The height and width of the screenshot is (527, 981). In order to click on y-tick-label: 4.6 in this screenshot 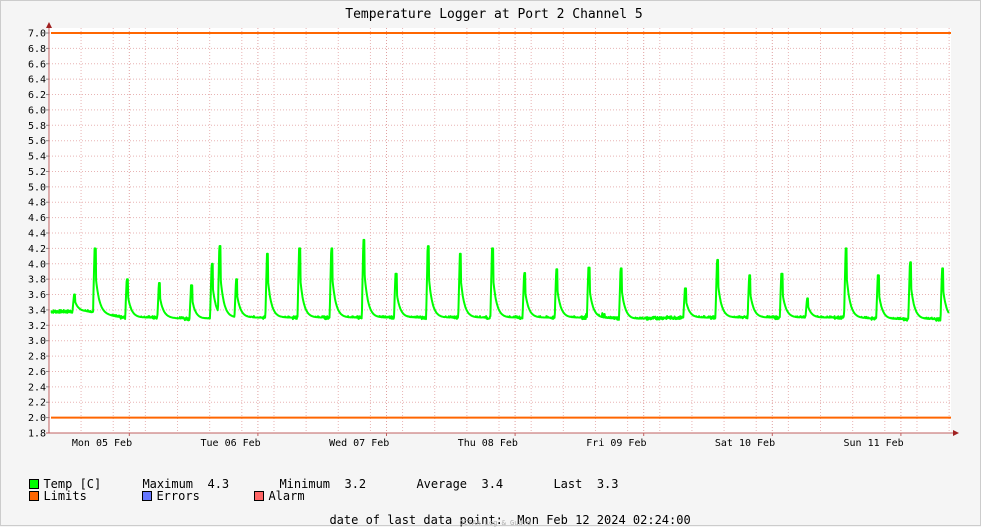, I will do `click(37, 218)`.